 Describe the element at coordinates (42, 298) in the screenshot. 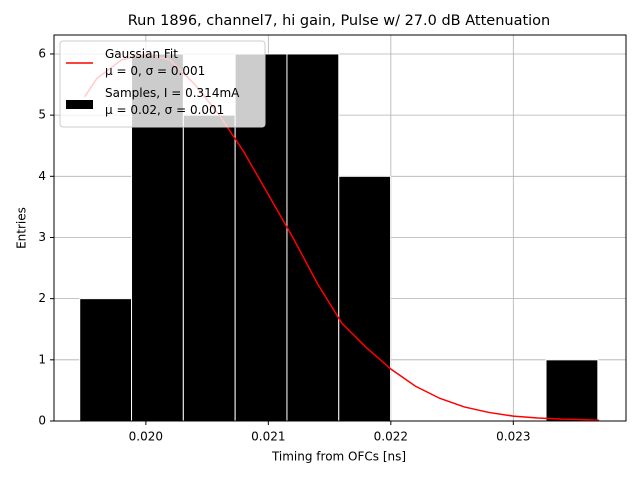

I see `y-tick-label: 2` at that location.